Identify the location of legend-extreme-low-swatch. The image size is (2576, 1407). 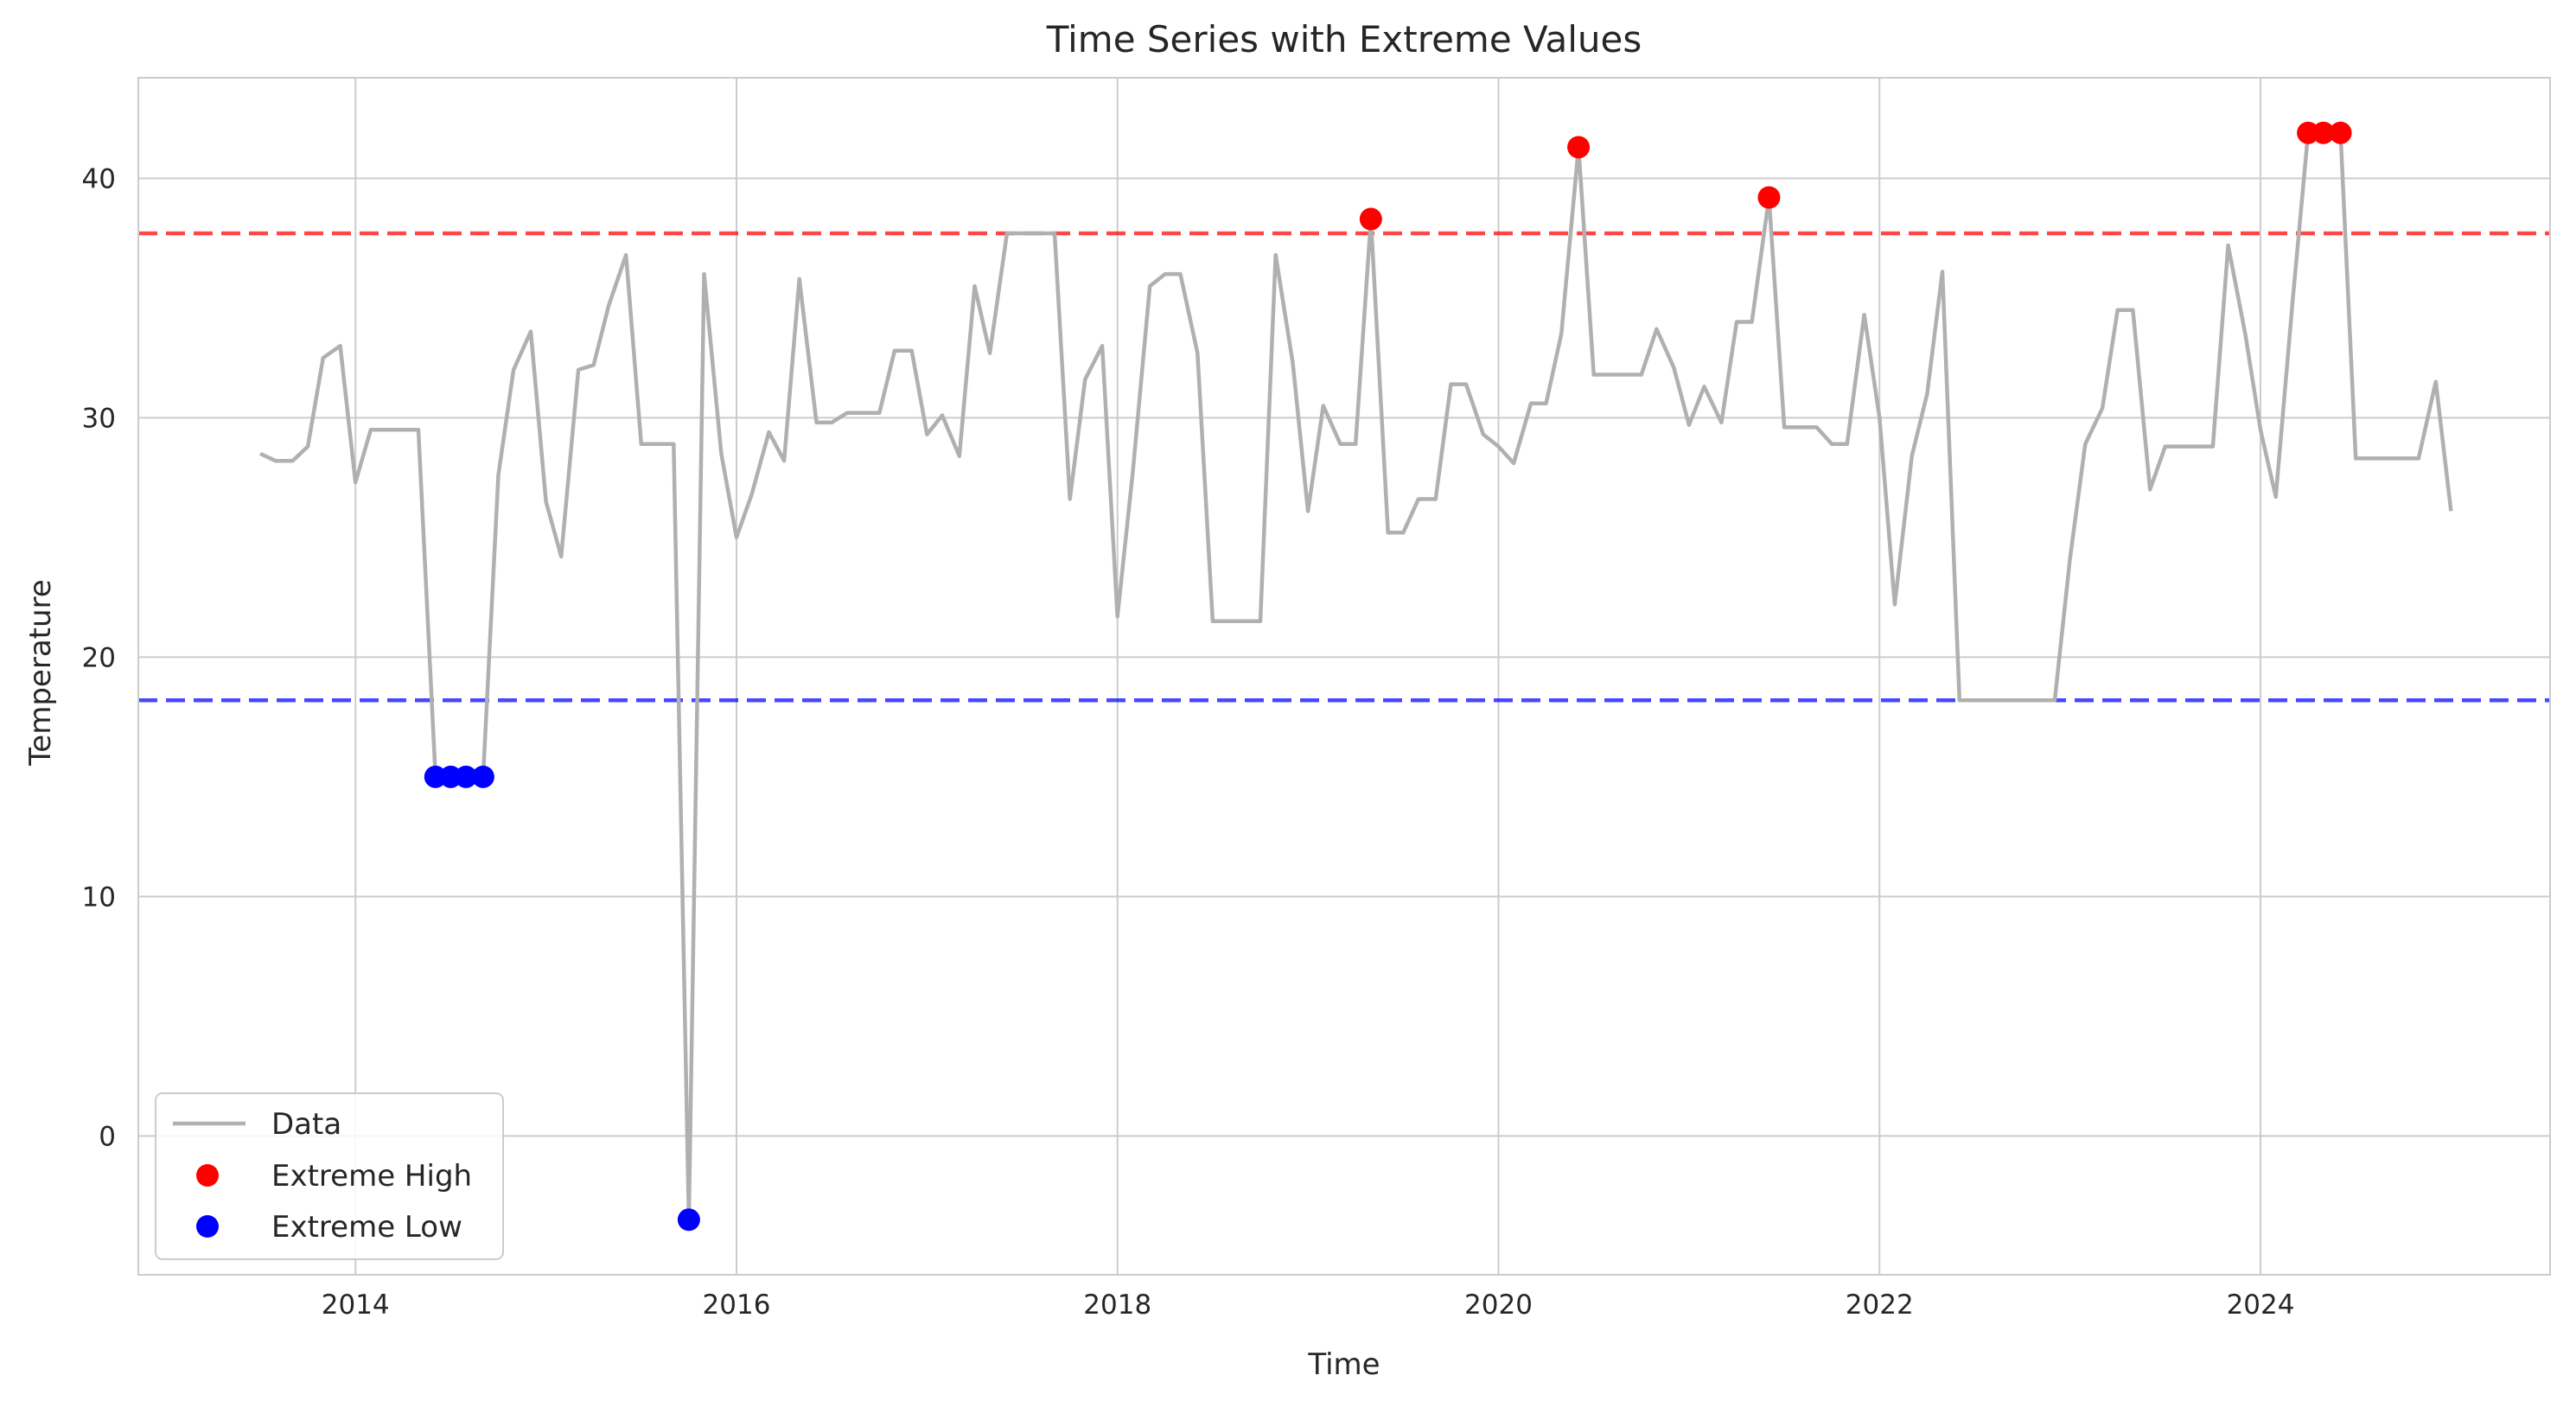
(207, 1226).